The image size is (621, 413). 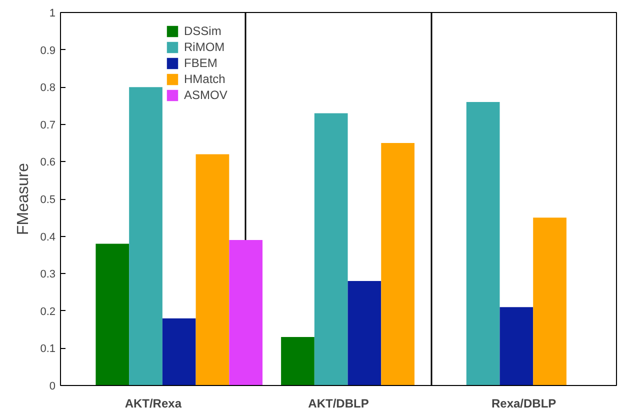 What do you see at coordinates (48, 274) in the screenshot?
I see `y-tick-label: 0.3` at bounding box center [48, 274].